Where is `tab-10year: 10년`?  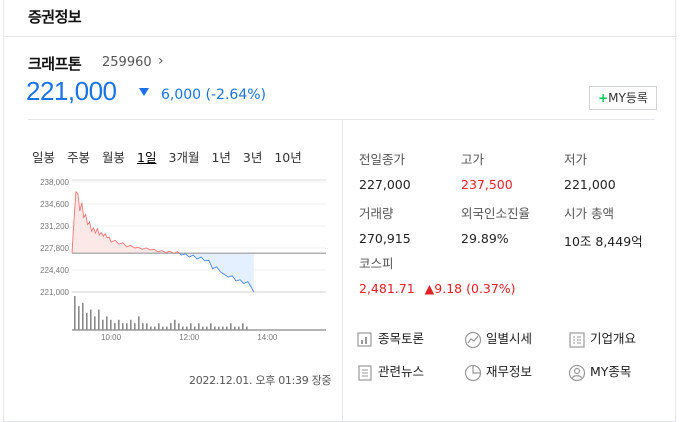 tab-10year: 10년 is located at coordinates (288, 157).